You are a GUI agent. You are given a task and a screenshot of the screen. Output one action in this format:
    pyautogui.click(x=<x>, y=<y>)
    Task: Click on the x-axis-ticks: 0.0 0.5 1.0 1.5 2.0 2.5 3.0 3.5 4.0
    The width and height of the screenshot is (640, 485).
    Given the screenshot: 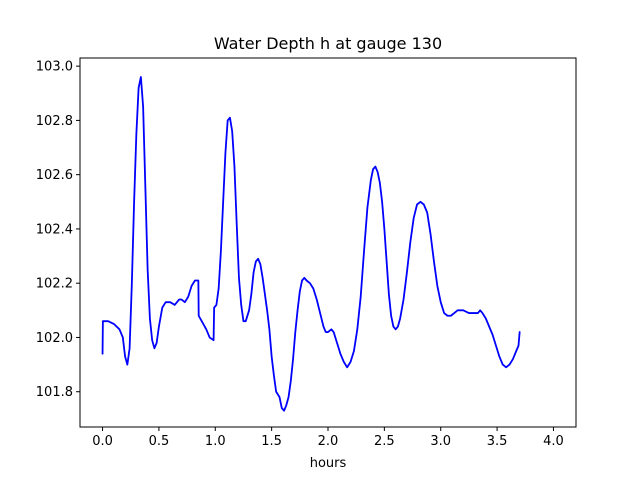 What is the action you would take?
    pyautogui.click(x=328, y=438)
    